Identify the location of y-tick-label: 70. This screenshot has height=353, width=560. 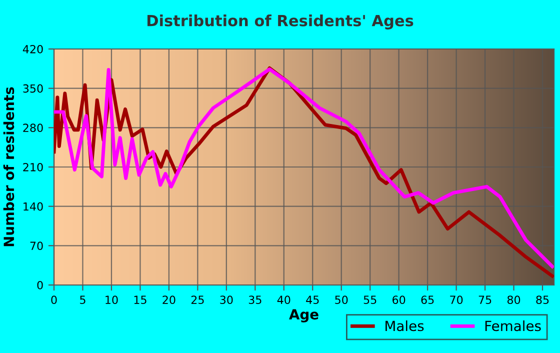
(36, 246).